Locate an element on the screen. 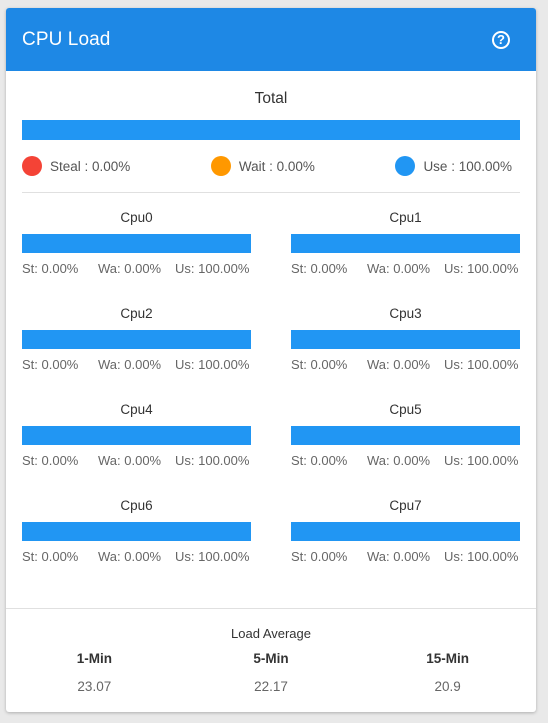  legend-use-label: Use : 100.00% is located at coordinates (467, 166).